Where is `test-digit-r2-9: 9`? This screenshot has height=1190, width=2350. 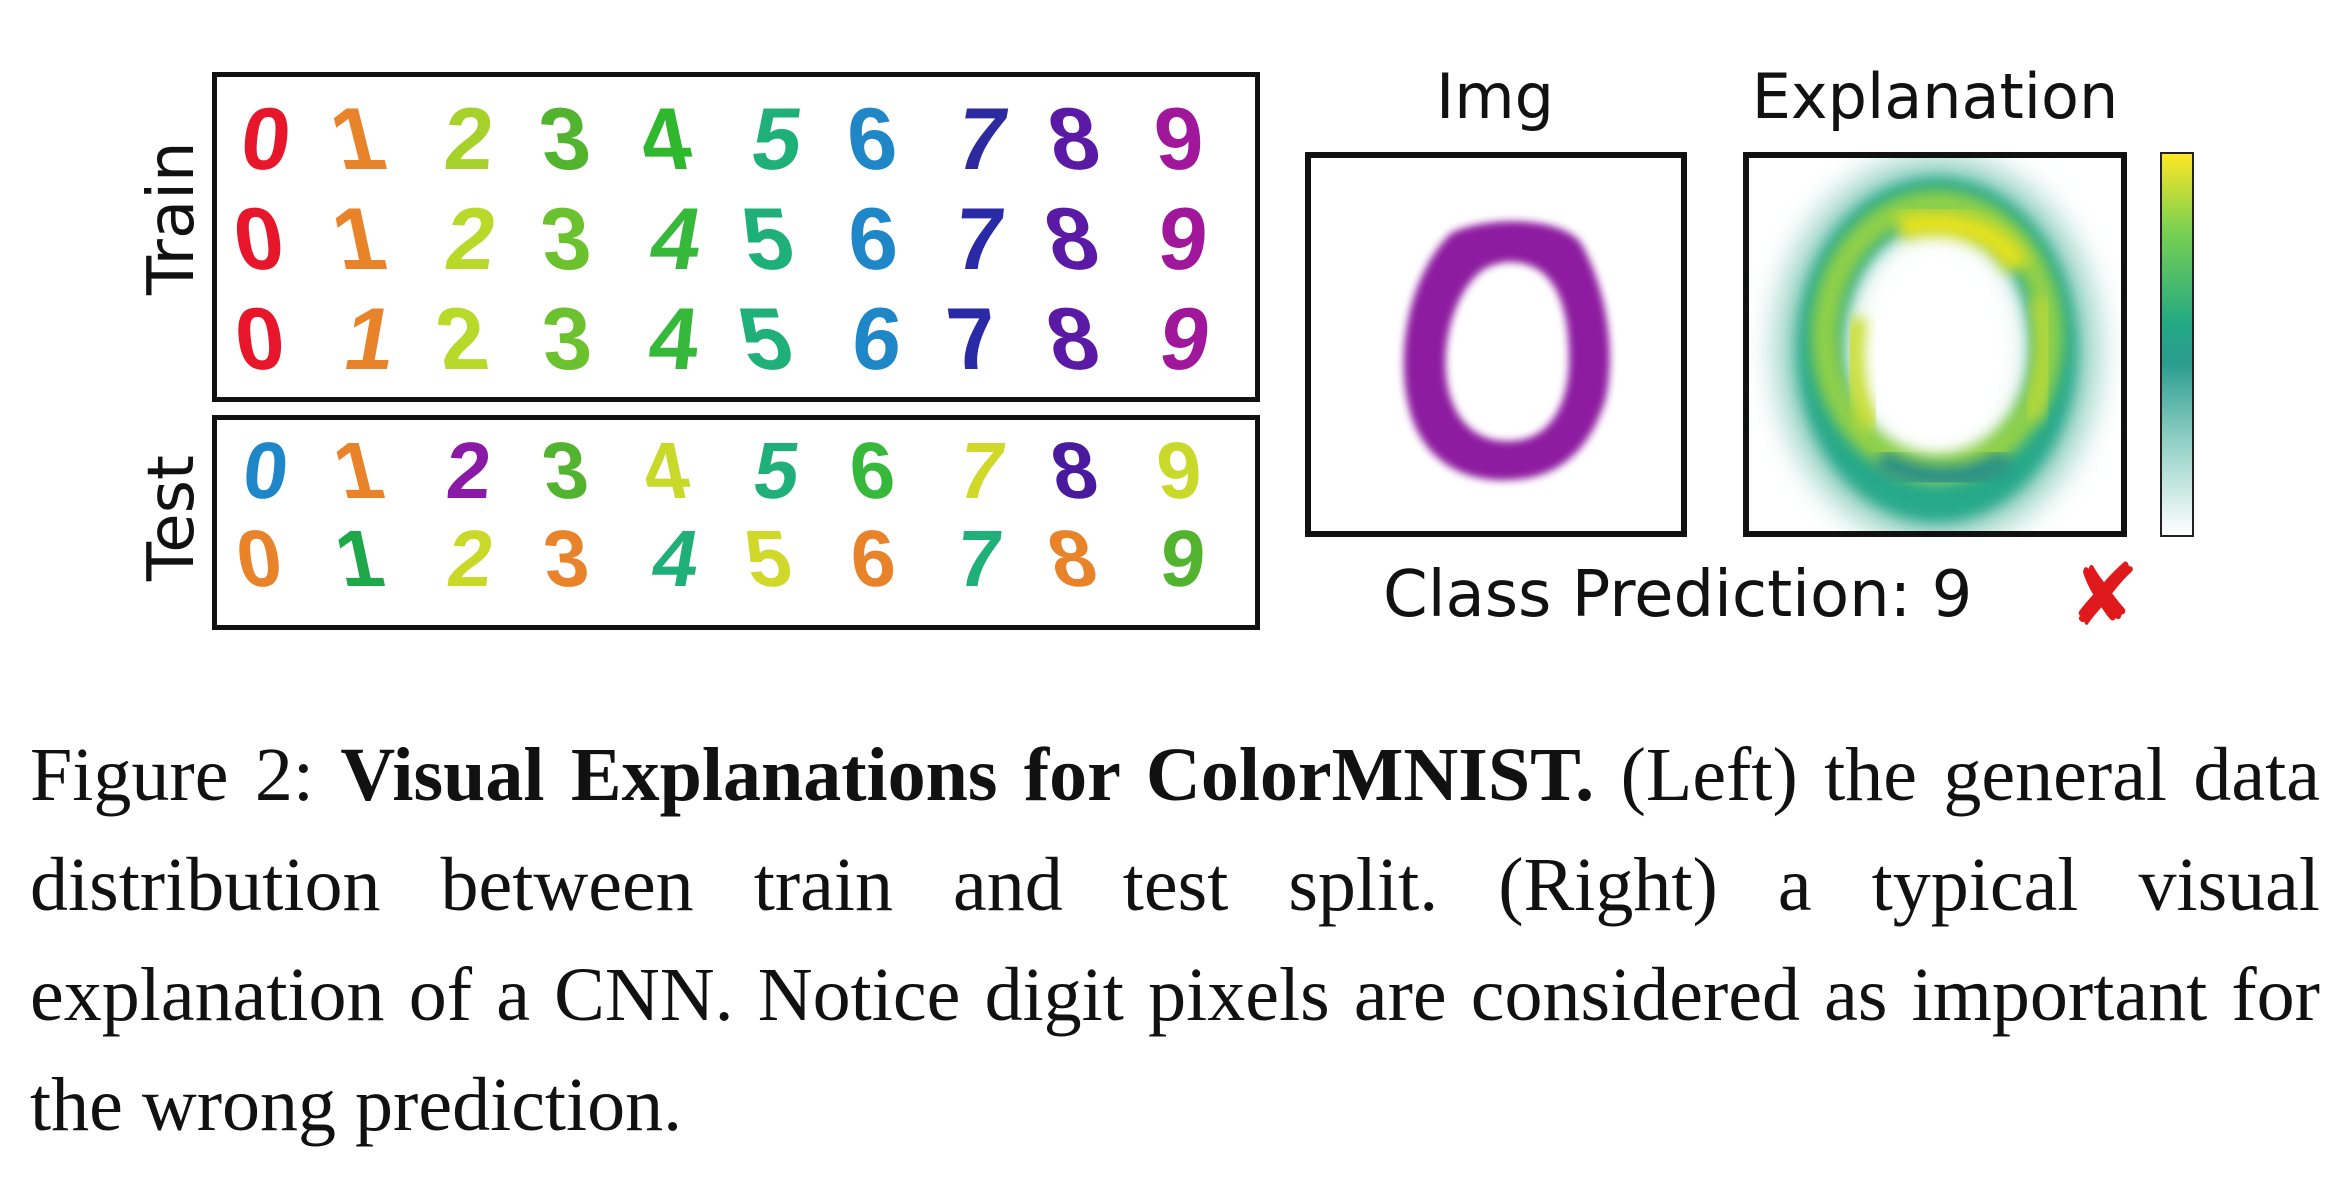 test-digit-r2-9: 9 is located at coordinates (1183, 558).